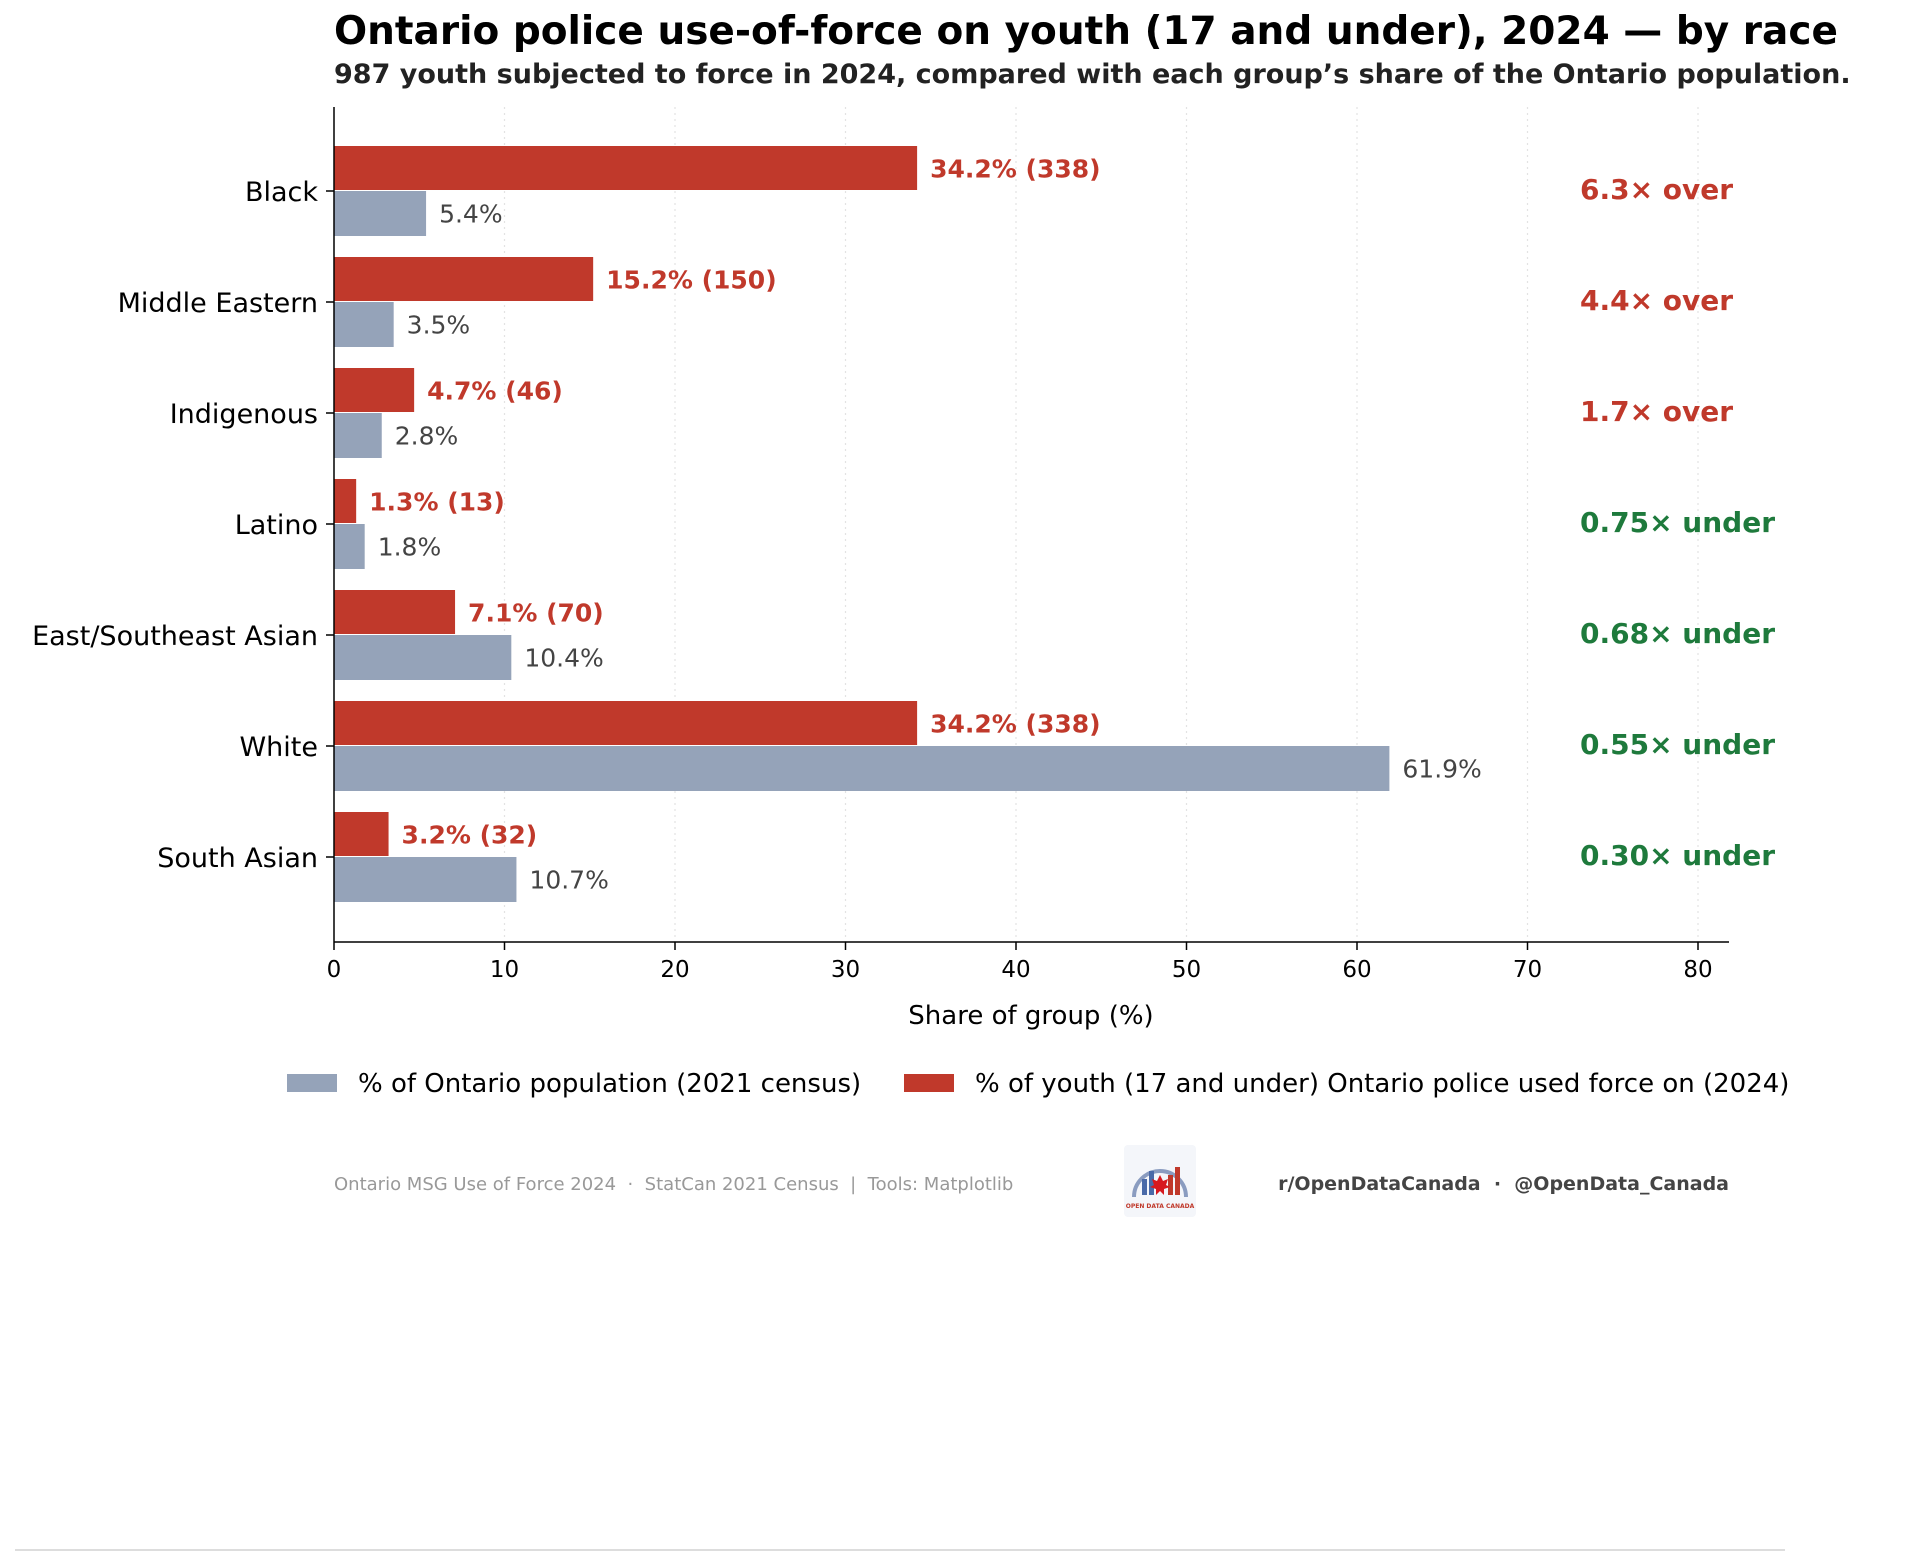  What do you see at coordinates (471, 214) in the screenshot?
I see `bar-label-population: 5.4%` at bounding box center [471, 214].